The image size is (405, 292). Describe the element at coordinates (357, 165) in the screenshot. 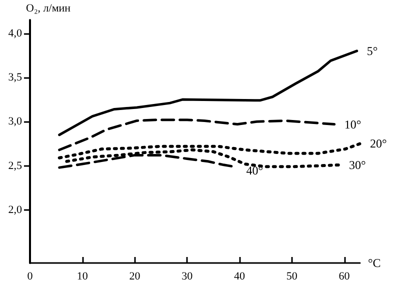

I see `series-label: 30°` at that location.